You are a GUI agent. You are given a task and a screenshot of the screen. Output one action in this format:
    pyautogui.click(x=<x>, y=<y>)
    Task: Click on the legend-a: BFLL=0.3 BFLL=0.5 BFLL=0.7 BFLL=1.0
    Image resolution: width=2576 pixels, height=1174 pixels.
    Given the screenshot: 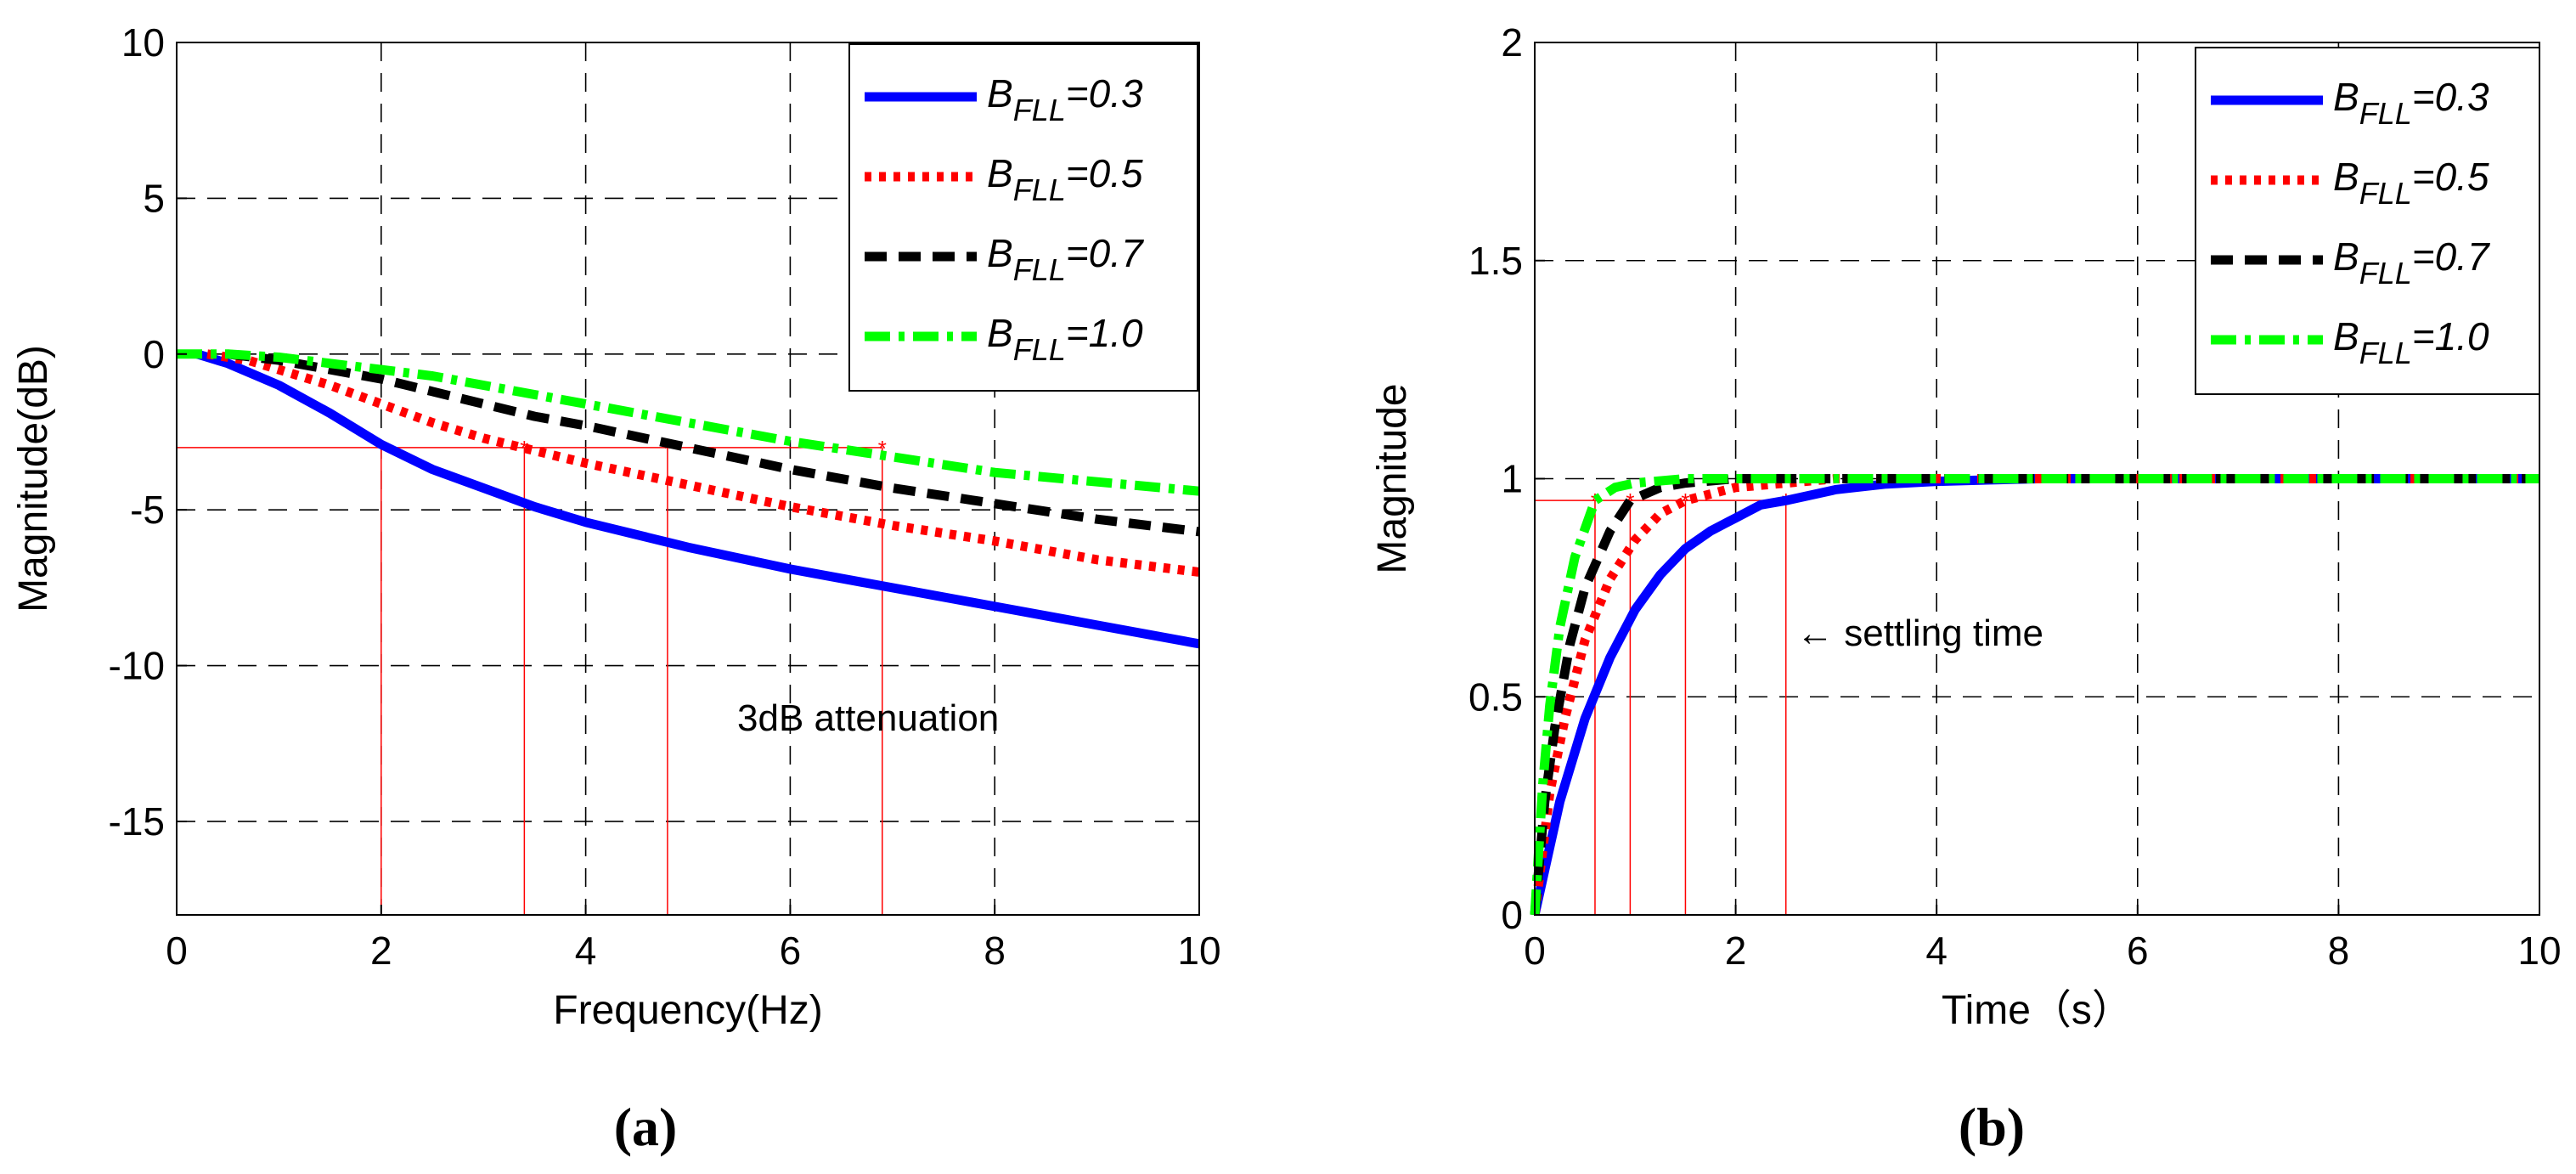 What is the action you would take?
    pyautogui.click(x=1023, y=217)
    